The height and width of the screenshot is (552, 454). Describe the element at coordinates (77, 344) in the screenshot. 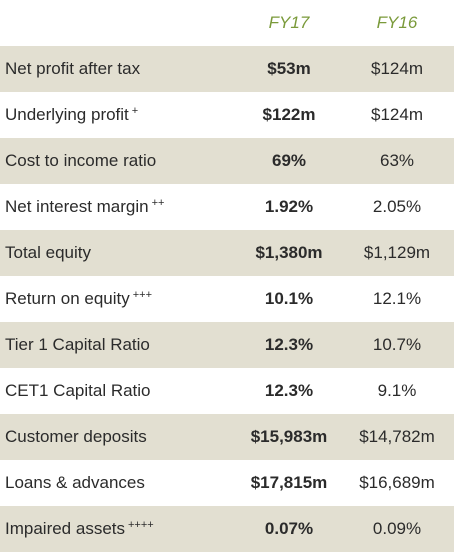

I see `row-label: Tier 1 Capital Ratio` at that location.